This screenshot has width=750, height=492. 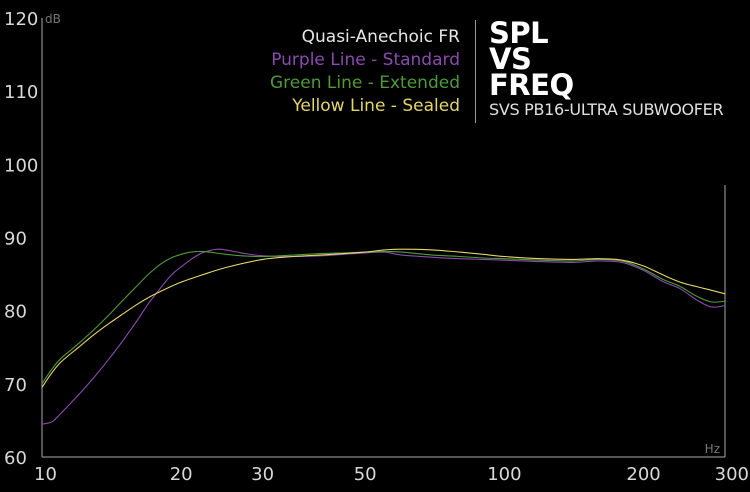 I want to click on x-tick-label: 50, so click(x=365, y=474).